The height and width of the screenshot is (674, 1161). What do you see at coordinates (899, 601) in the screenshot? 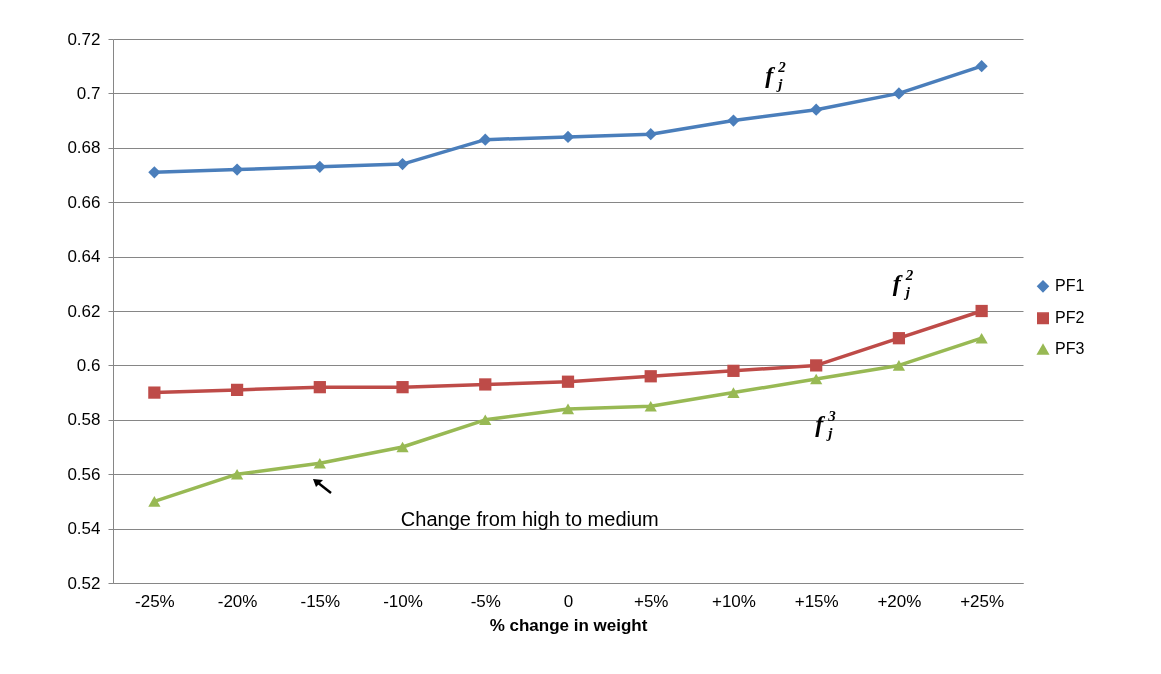
I see `x-tick-label: +20%` at bounding box center [899, 601].